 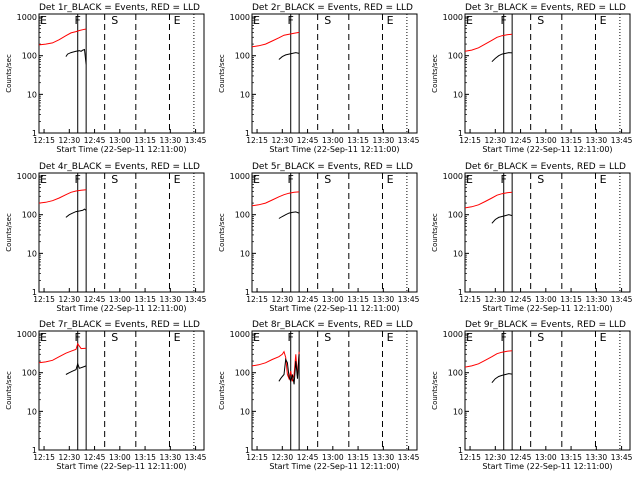 What do you see at coordinates (332, 325) in the screenshot?
I see `chart-title: Det 8r_BLACK = Events, RED = LLD` at bounding box center [332, 325].